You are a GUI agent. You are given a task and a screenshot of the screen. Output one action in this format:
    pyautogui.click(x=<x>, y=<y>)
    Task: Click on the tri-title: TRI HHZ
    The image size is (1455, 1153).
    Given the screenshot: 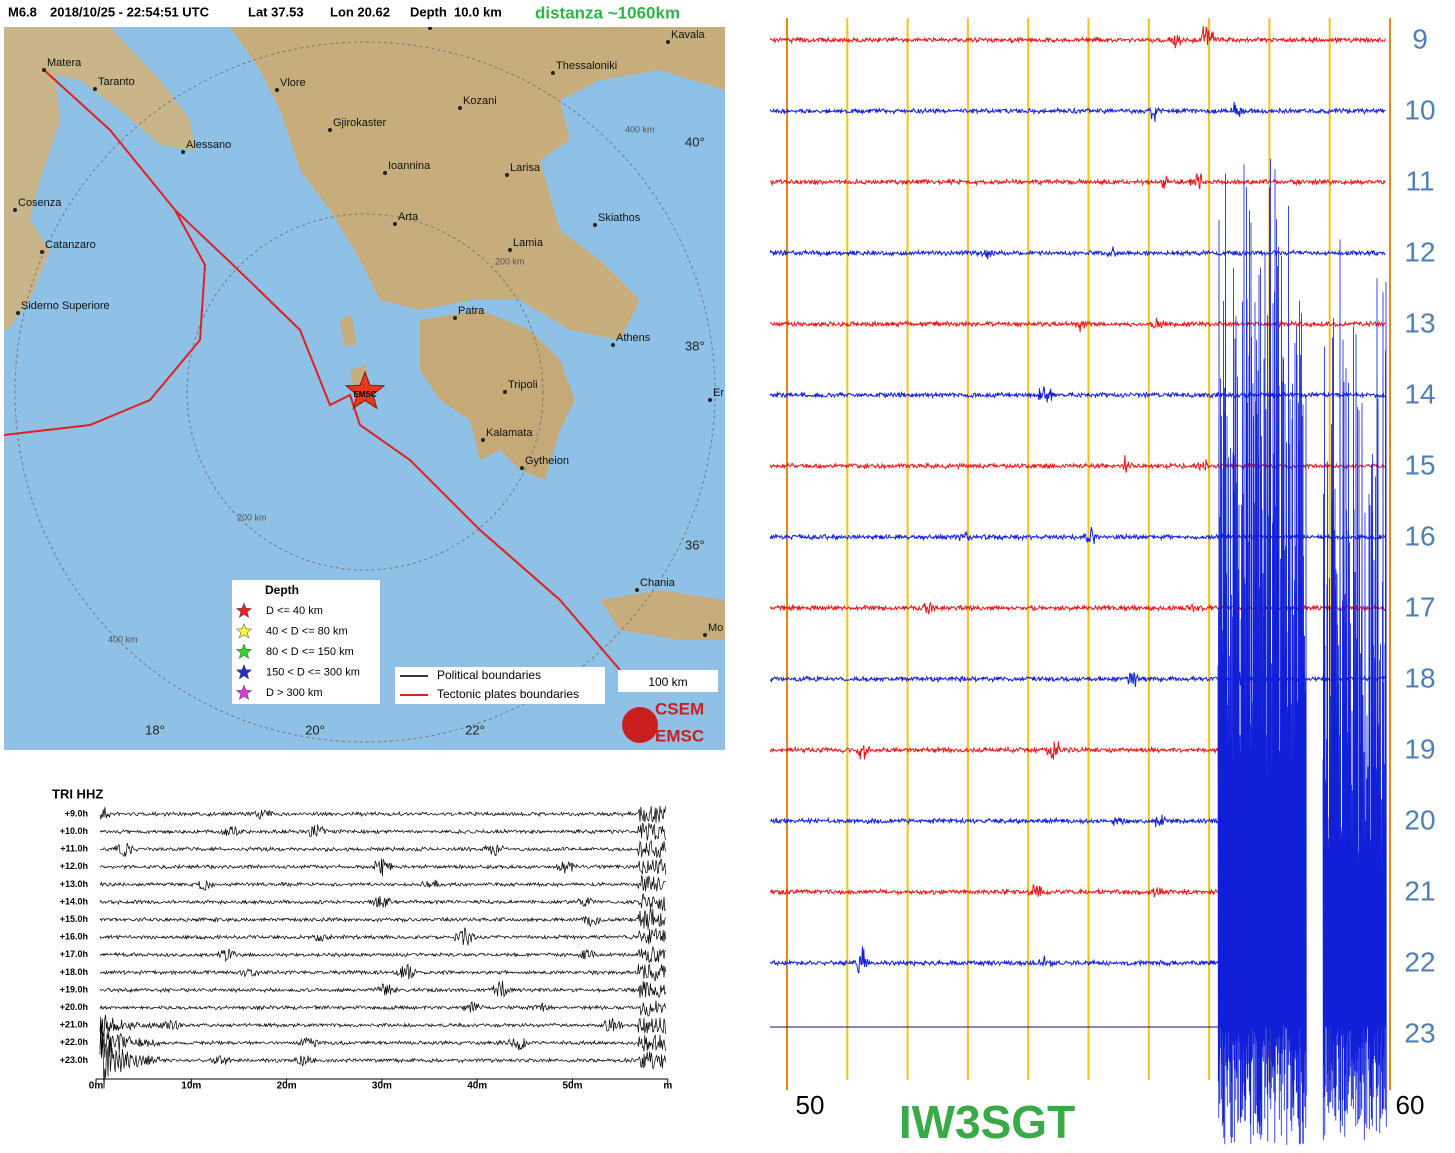 What is the action you would take?
    pyautogui.click(x=77, y=793)
    